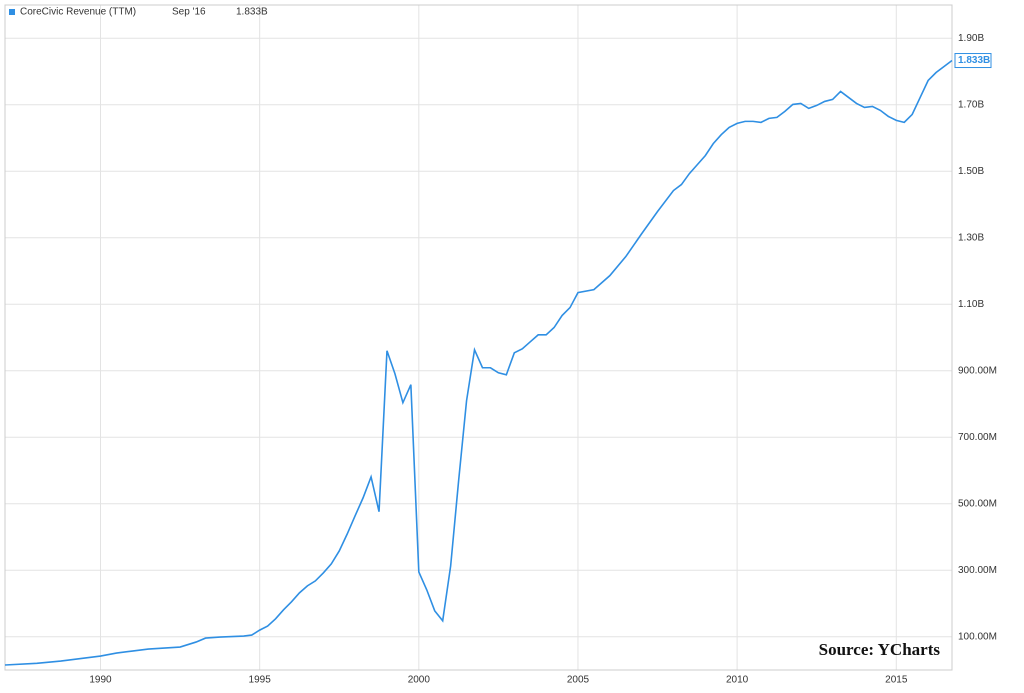  I want to click on x-tick-label: 2000, so click(419, 680).